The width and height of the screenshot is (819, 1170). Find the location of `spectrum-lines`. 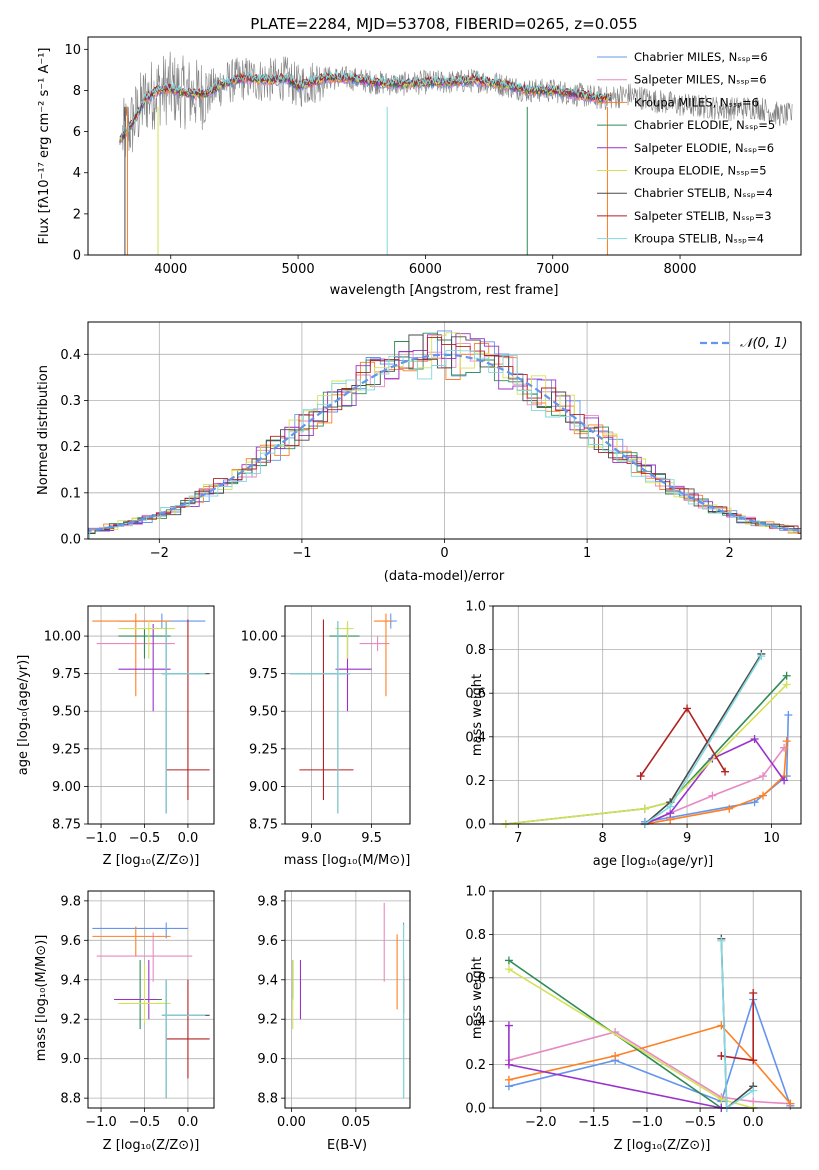

spectrum-lines is located at coordinates (456, 153).